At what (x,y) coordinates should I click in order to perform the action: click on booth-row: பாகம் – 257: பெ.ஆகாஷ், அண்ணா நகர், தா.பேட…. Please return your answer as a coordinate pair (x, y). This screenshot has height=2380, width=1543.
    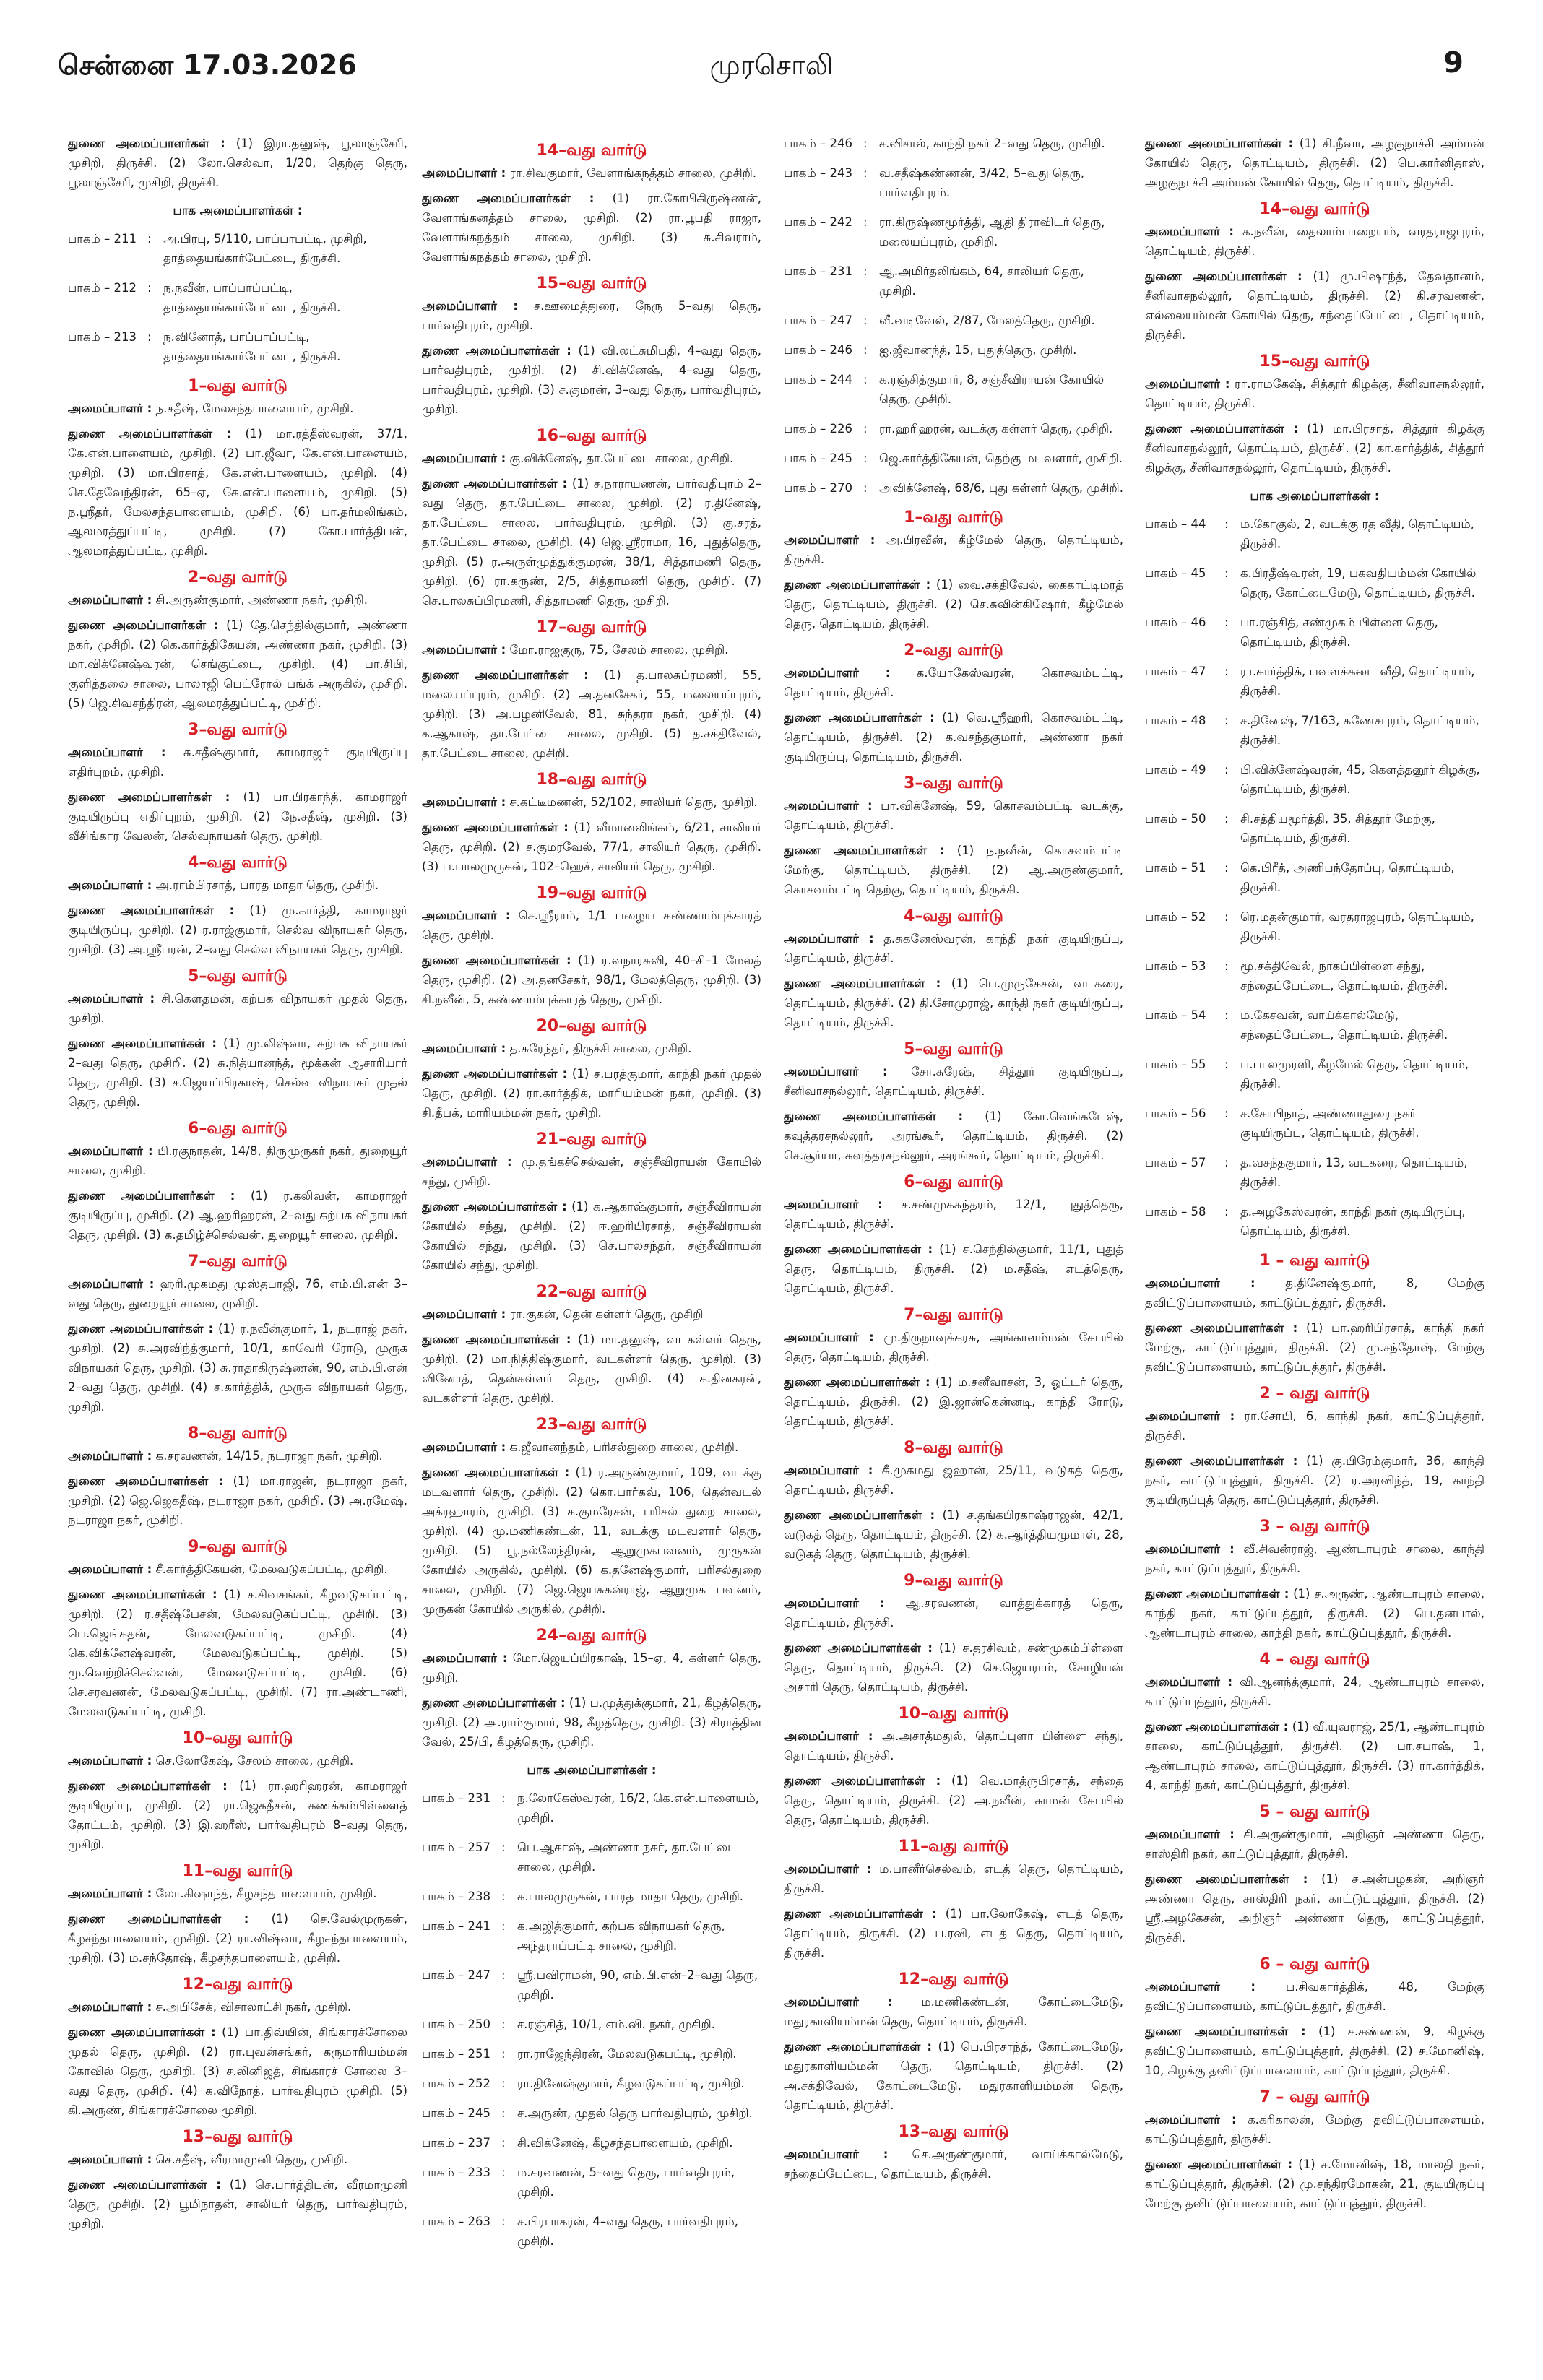
    Looking at the image, I should click on (591, 1857).